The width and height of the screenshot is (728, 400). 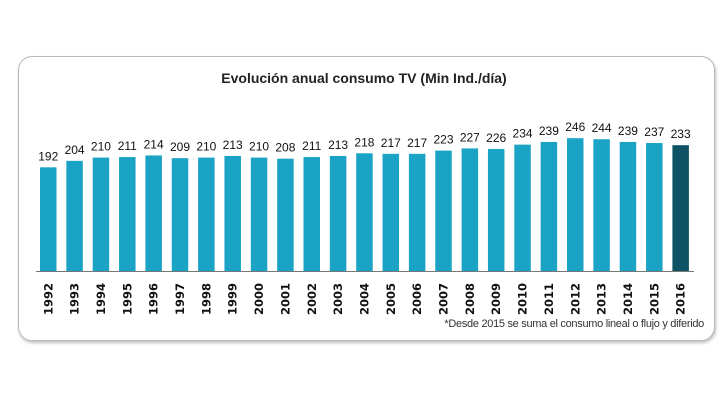 What do you see at coordinates (522, 207) in the screenshot?
I see `bar-2010` at bounding box center [522, 207].